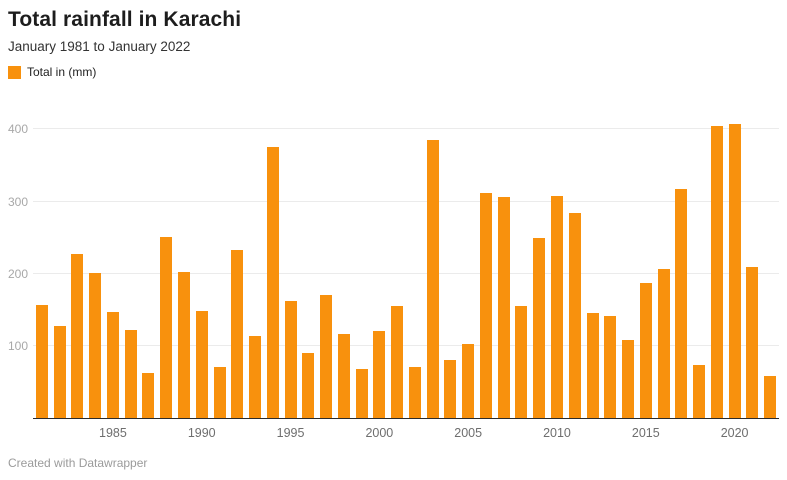 Image resolution: width=787 pixels, height=480 pixels. What do you see at coordinates (17, 273) in the screenshot?
I see `y-tick-label-200: 200` at bounding box center [17, 273].